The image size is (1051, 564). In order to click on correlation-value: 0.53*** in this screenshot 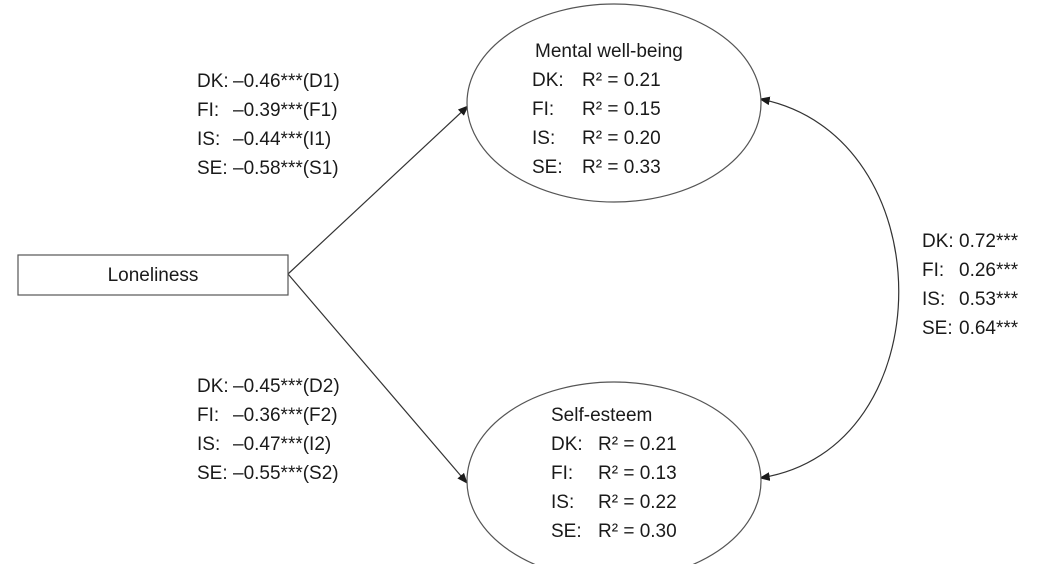, I will do `click(989, 299)`.